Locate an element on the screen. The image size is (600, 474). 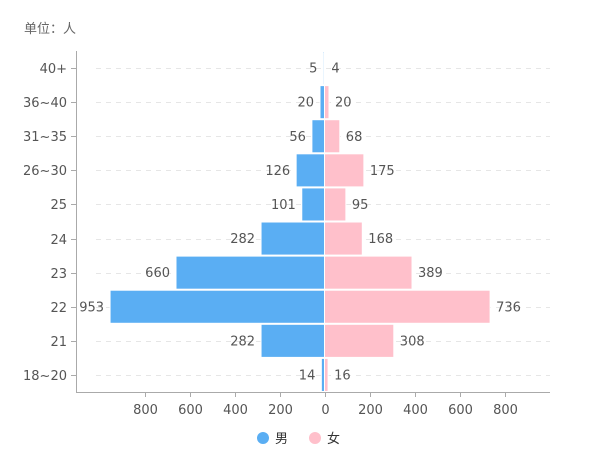
data-label-male: 660 is located at coordinates (157, 273).